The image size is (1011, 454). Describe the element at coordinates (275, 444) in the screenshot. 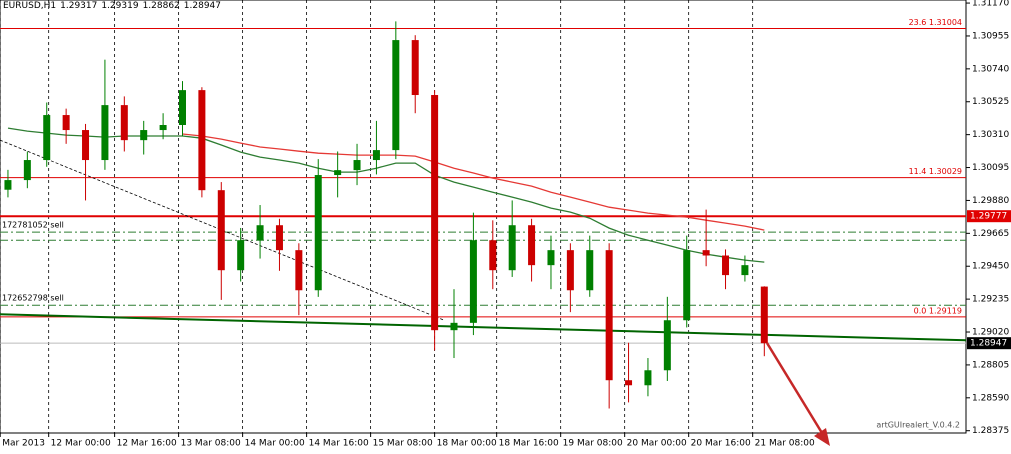

I see `x-tick-label: 14 Mar 00:00` at that location.